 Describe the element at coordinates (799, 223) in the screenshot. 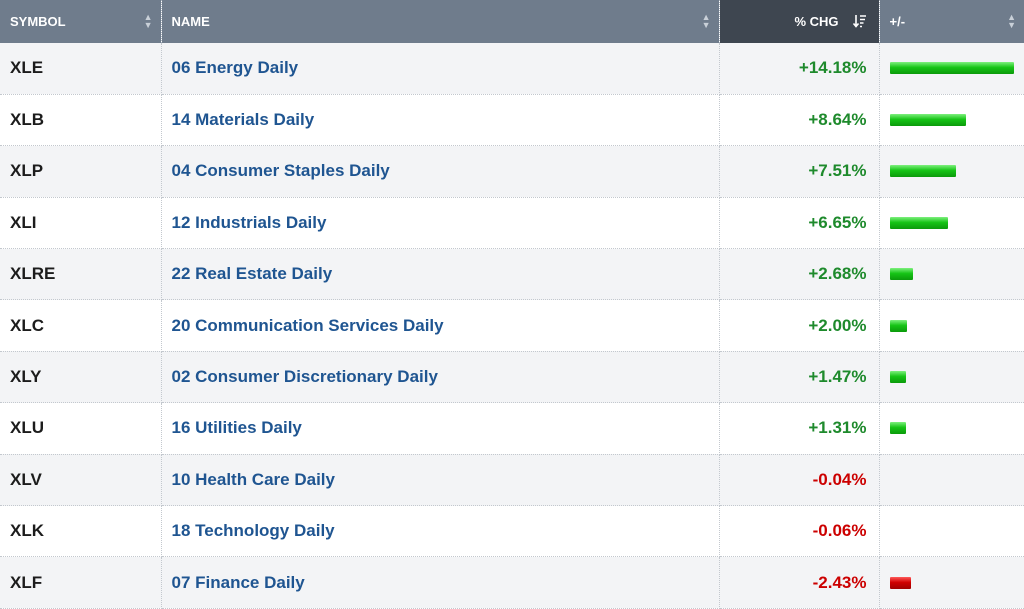

I see `pct-change-cell: +6.65%` at that location.